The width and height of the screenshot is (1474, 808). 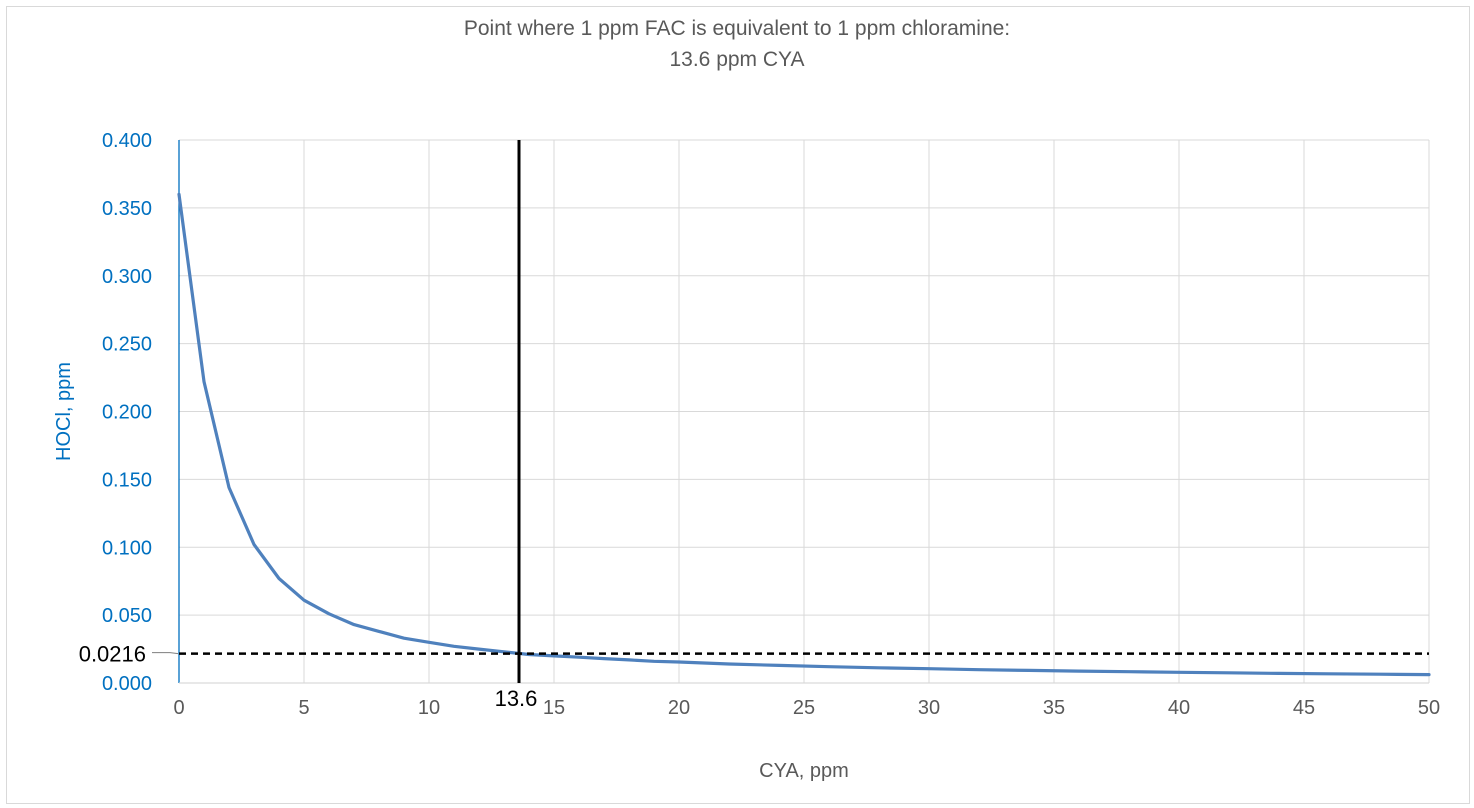 What do you see at coordinates (1429, 708) in the screenshot?
I see `x-tick-label: 50` at bounding box center [1429, 708].